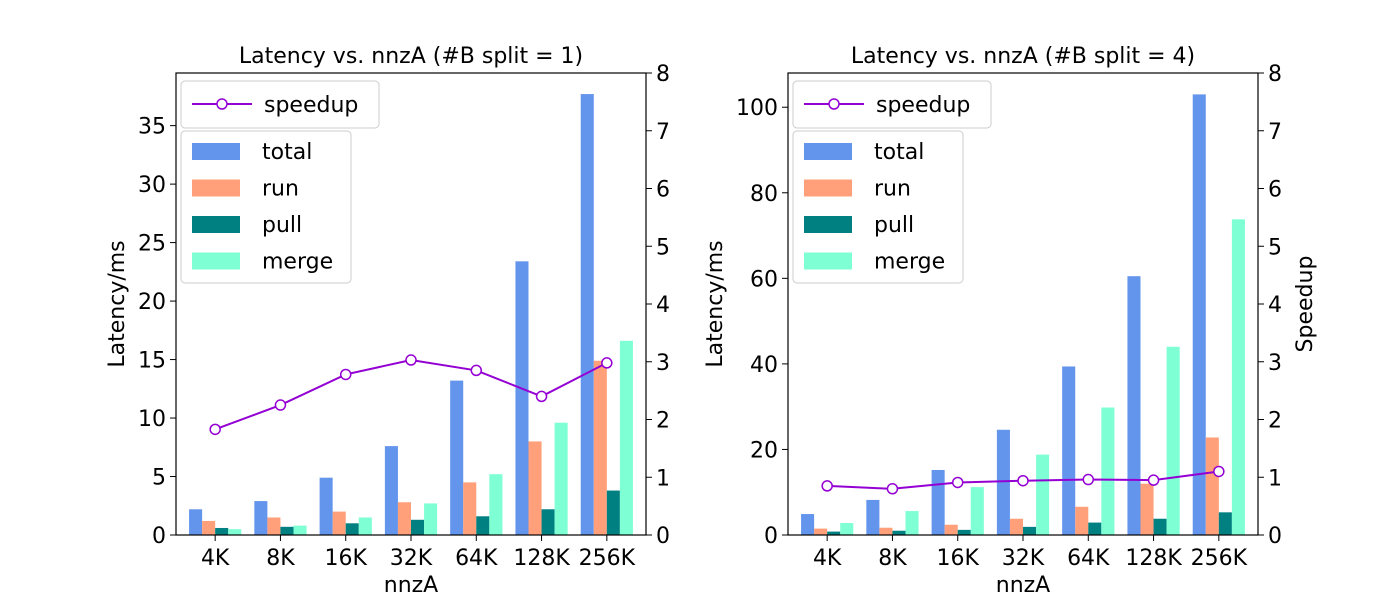  What do you see at coordinates (663, 74) in the screenshot?
I see `y2-tick-label: 8` at bounding box center [663, 74].